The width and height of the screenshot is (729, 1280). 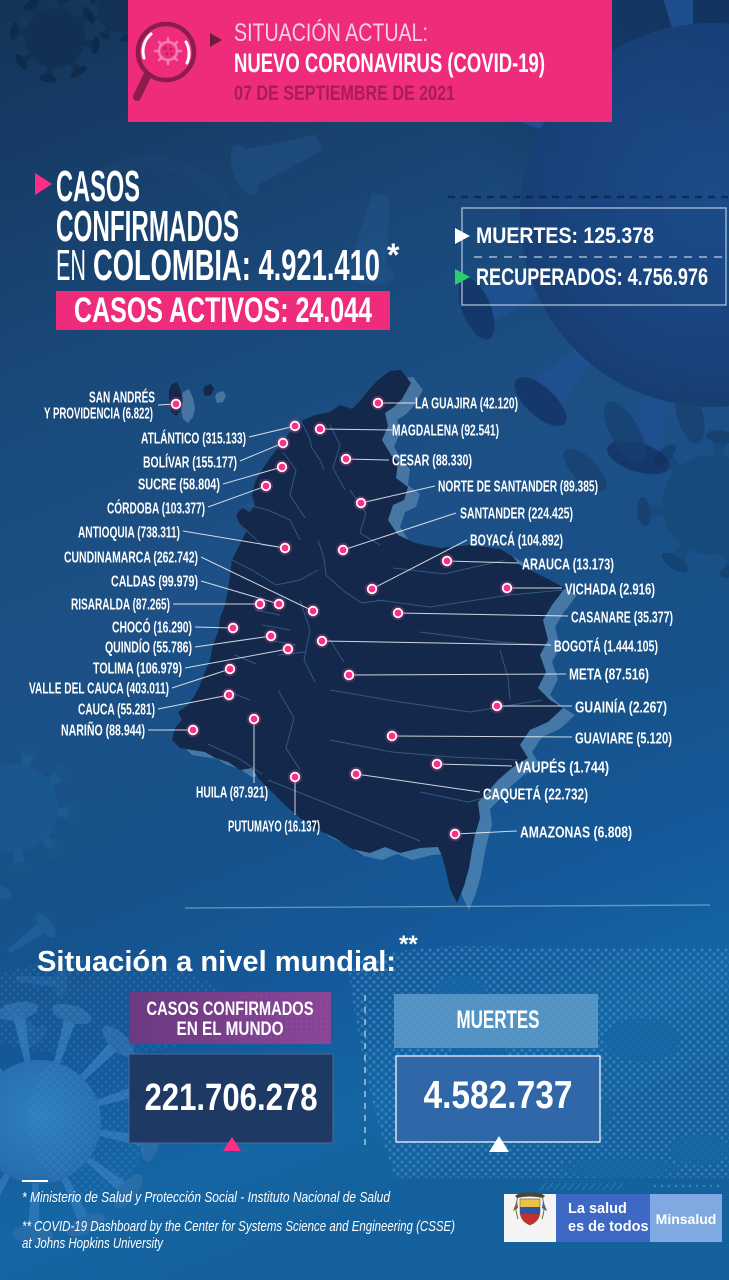 What do you see at coordinates (597, 1209) in the screenshot?
I see `svg-text: La salud` at bounding box center [597, 1209].